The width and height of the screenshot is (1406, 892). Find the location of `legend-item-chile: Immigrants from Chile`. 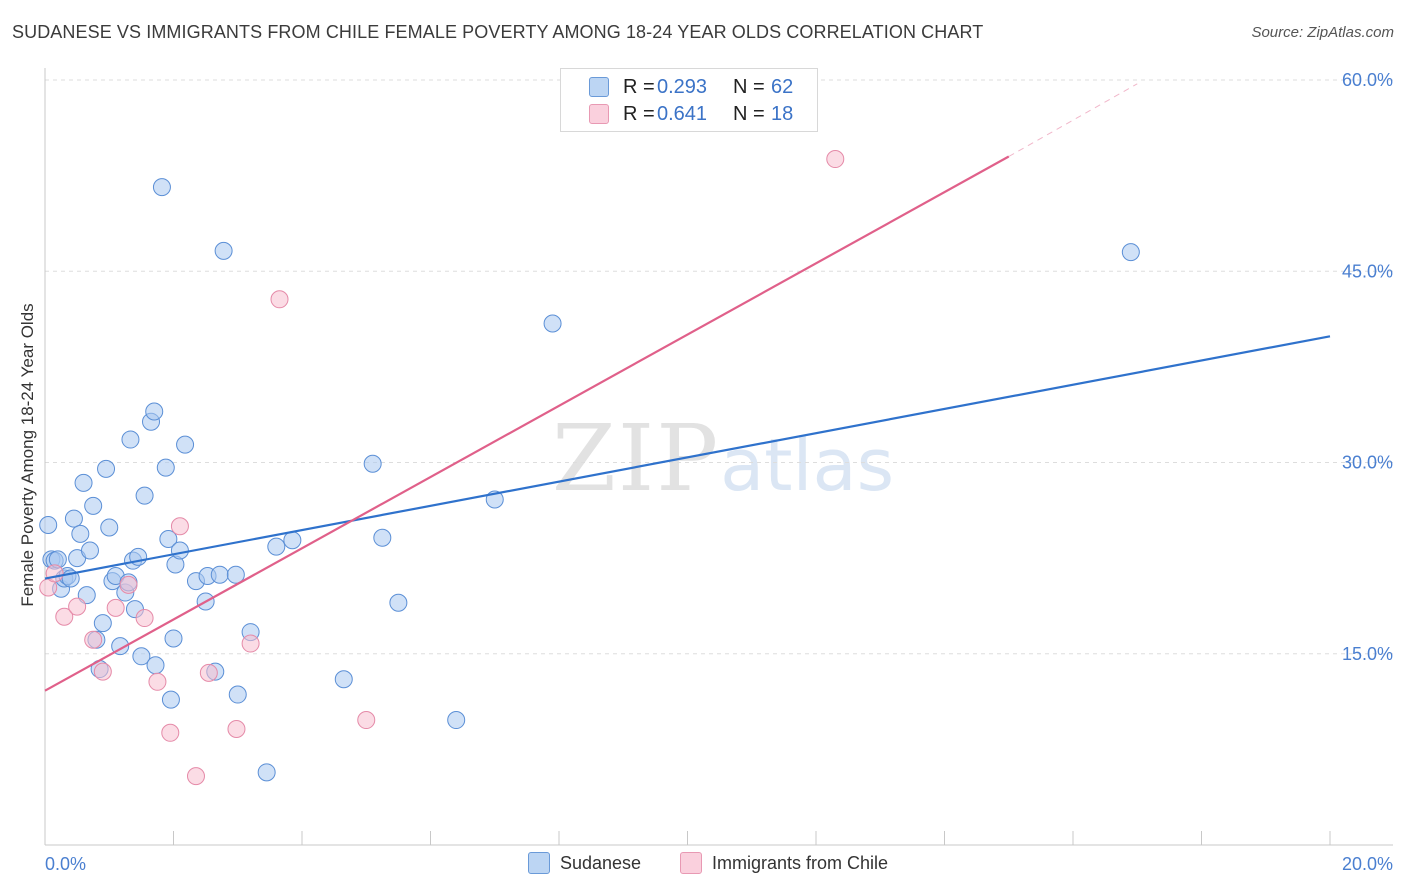

legend-item-chile: Immigrants from Chile is located at coordinates (784, 863).